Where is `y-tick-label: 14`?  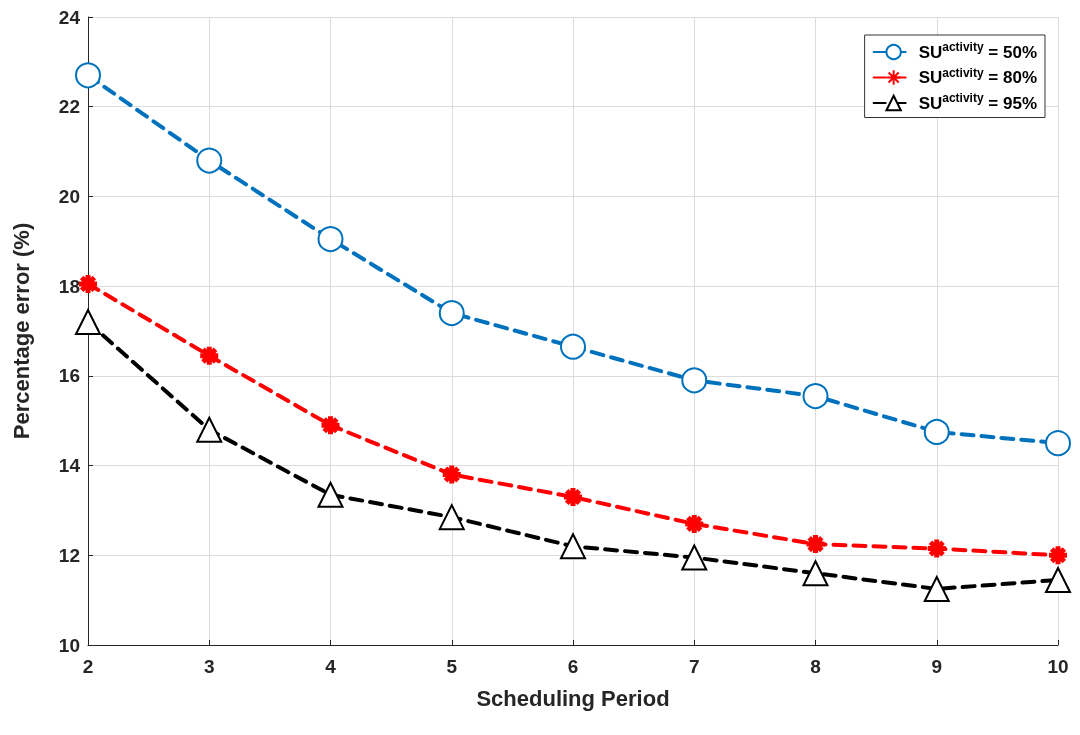
y-tick-label: 14 is located at coordinates (69, 466).